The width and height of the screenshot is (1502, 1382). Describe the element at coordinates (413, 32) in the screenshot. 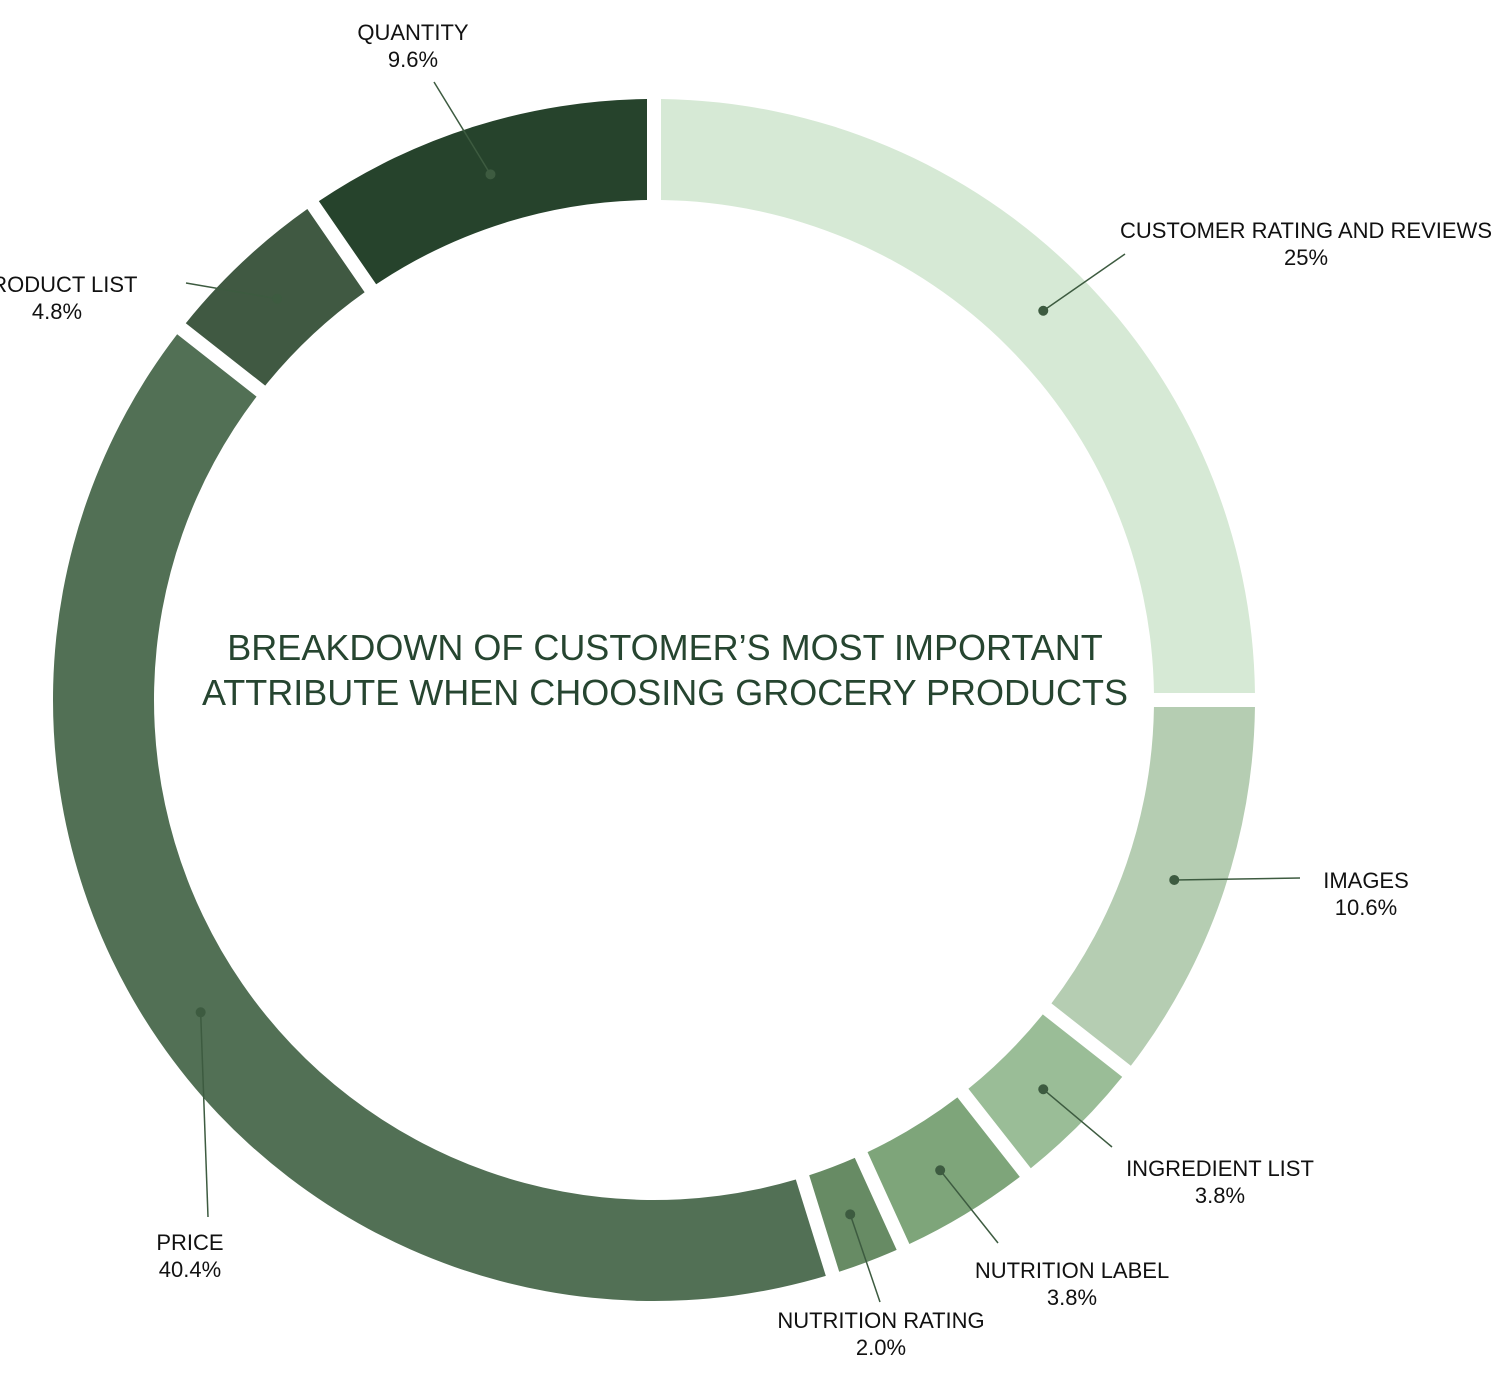

I see `label-name-quantity: QUANTITY` at that location.